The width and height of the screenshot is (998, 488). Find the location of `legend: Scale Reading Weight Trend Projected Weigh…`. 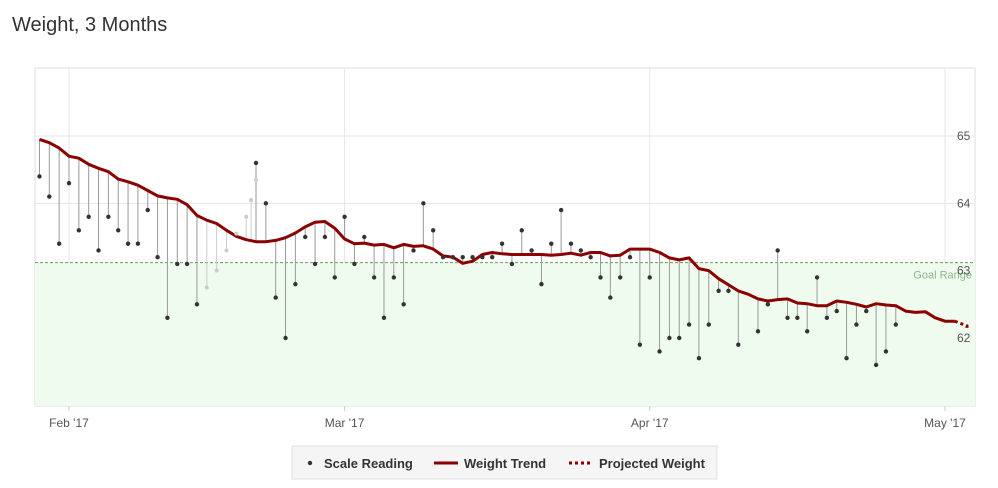

legend: Scale Reading Weight Trend Projected Weigh… is located at coordinates (504, 462).